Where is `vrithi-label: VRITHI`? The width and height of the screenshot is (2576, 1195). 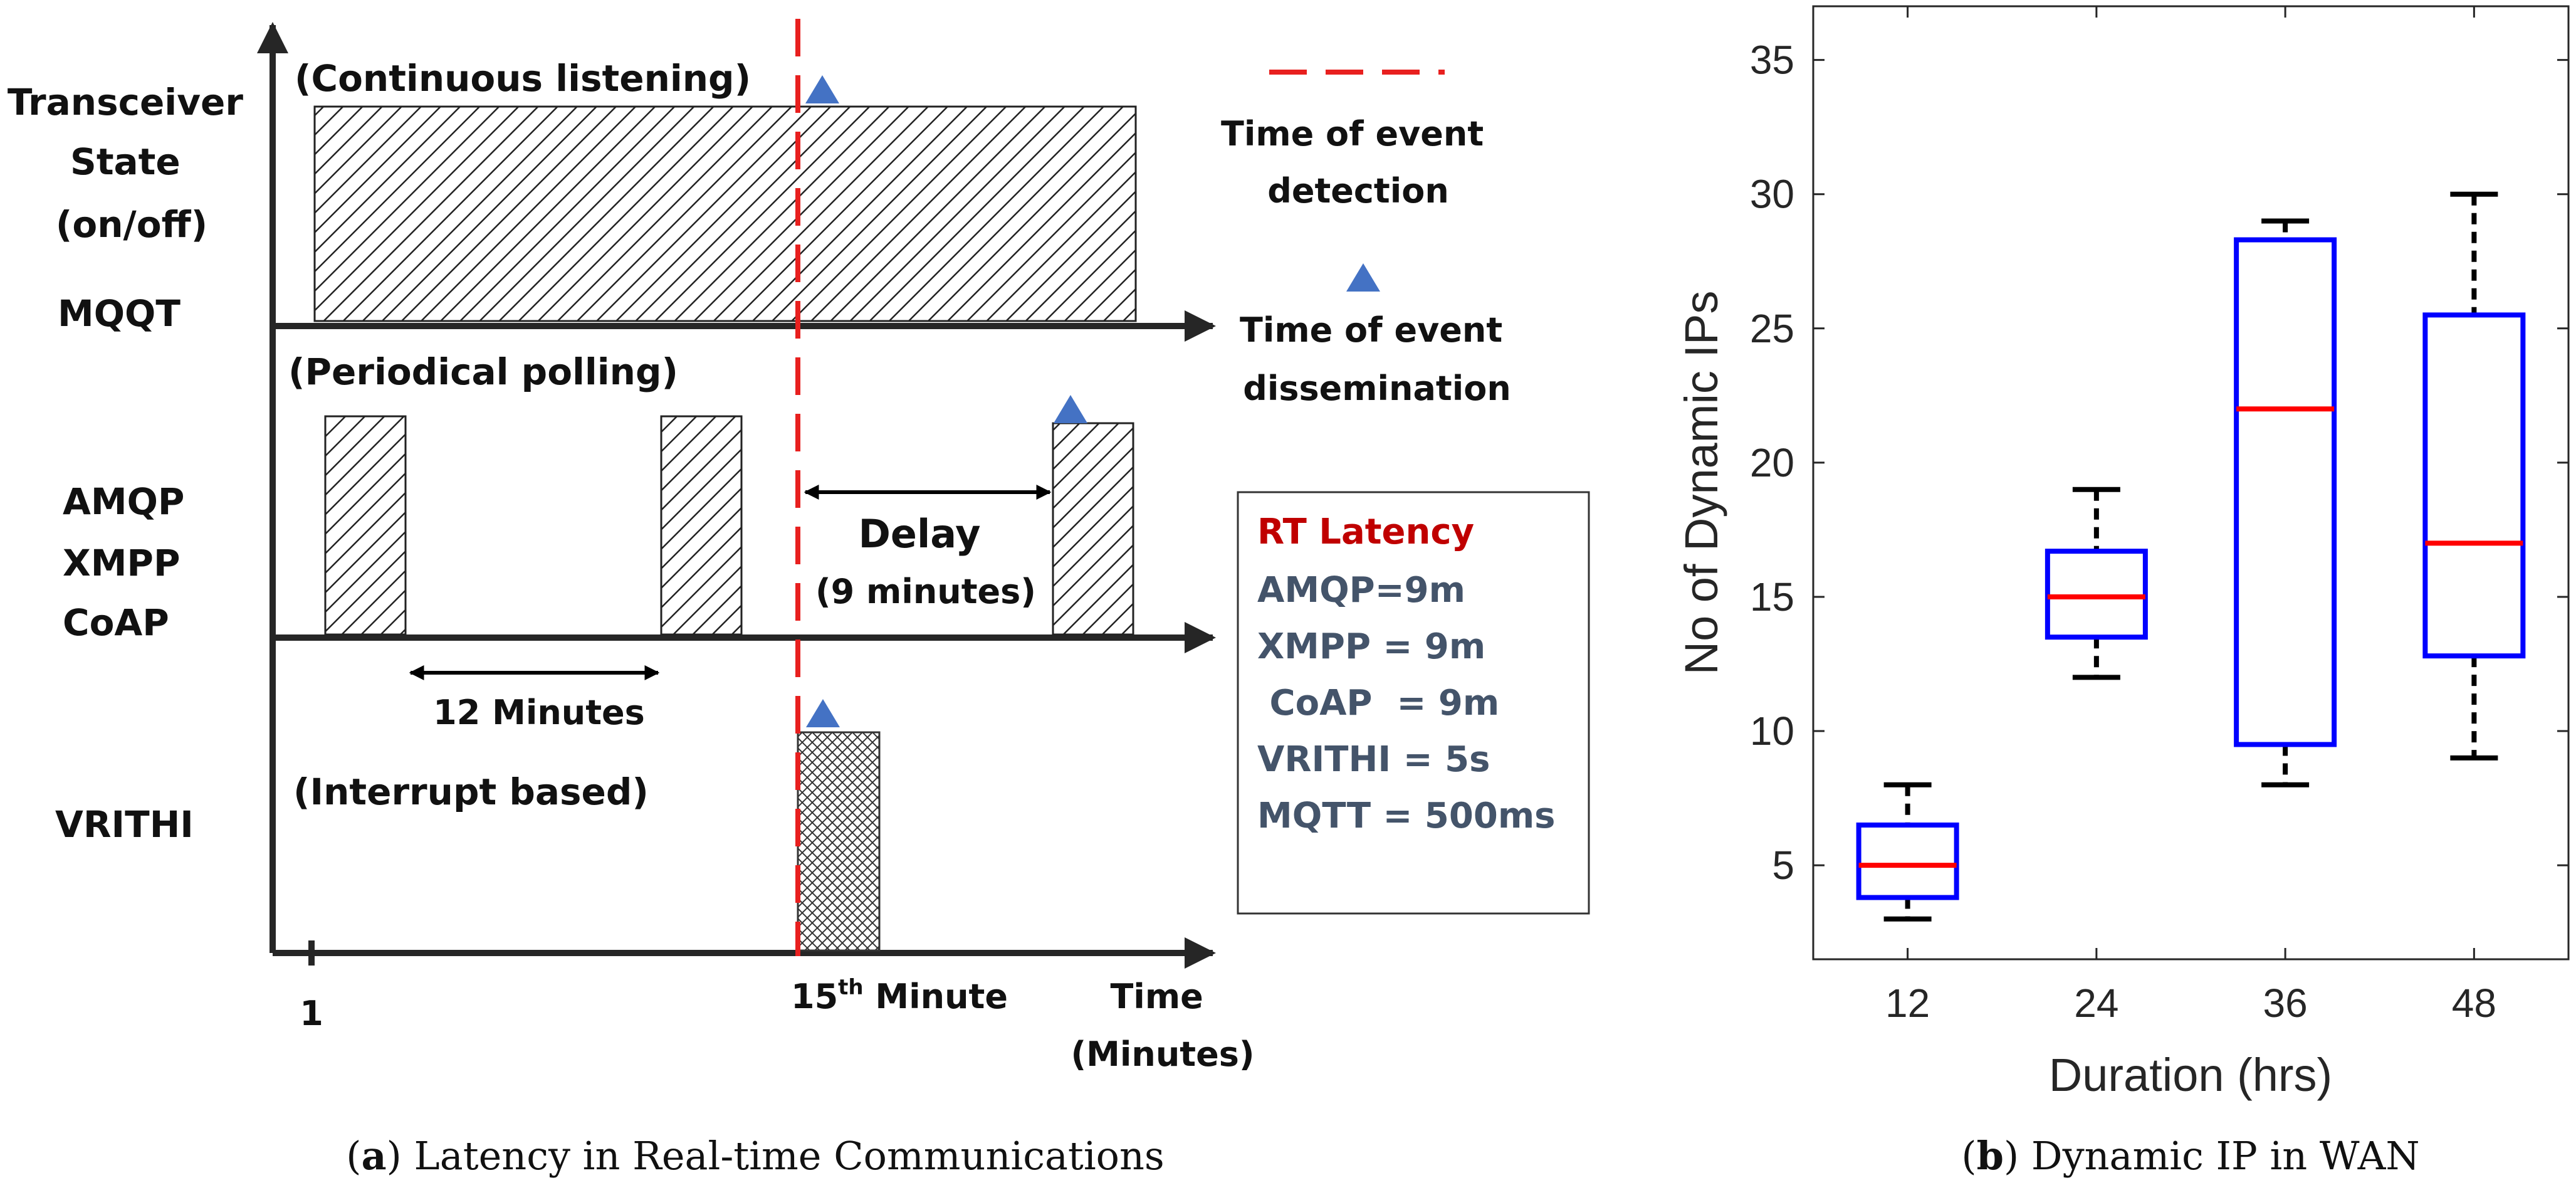 vrithi-label: VRITHI is located at coordinates (124, 824).